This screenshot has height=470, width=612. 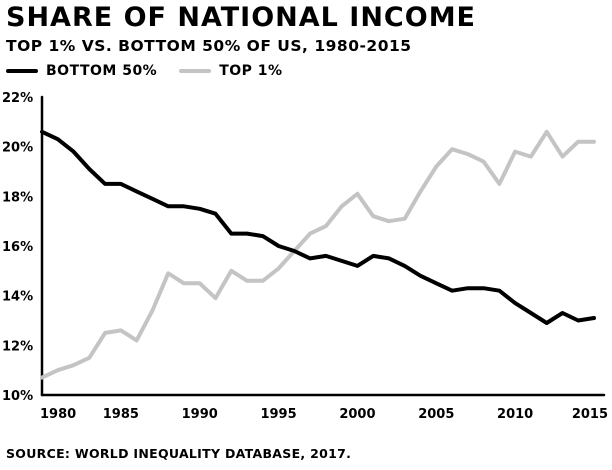 What do you see at coordinates (209, 46) in the screenshot?
I see `chart-subtitle: TOP 1% VS. BOTTOM 50% OF US, 1980-2015` at bounding box center [209, 46].